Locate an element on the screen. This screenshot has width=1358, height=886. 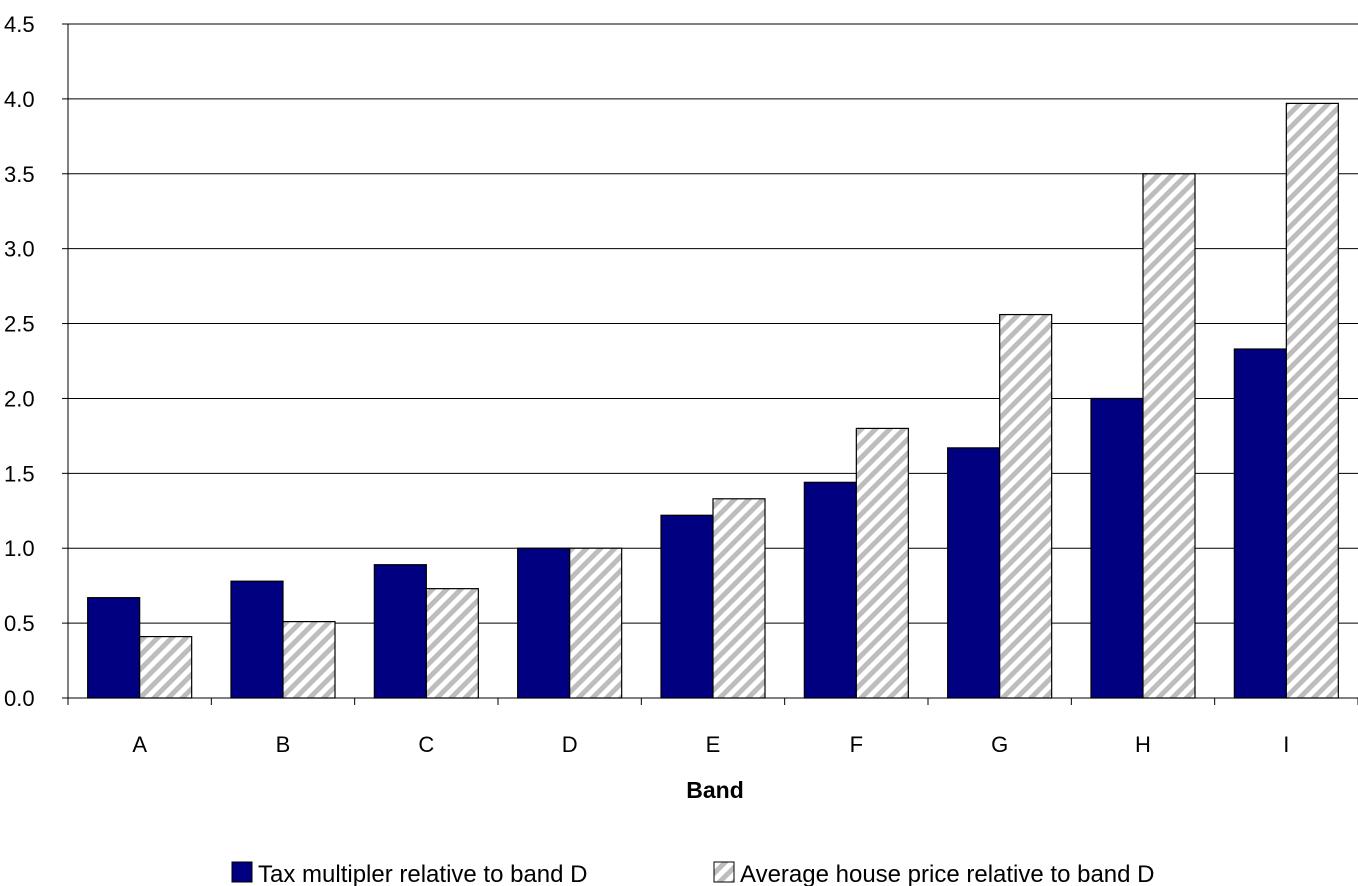
x-tick-label: C is located at coordinates (426, 744).